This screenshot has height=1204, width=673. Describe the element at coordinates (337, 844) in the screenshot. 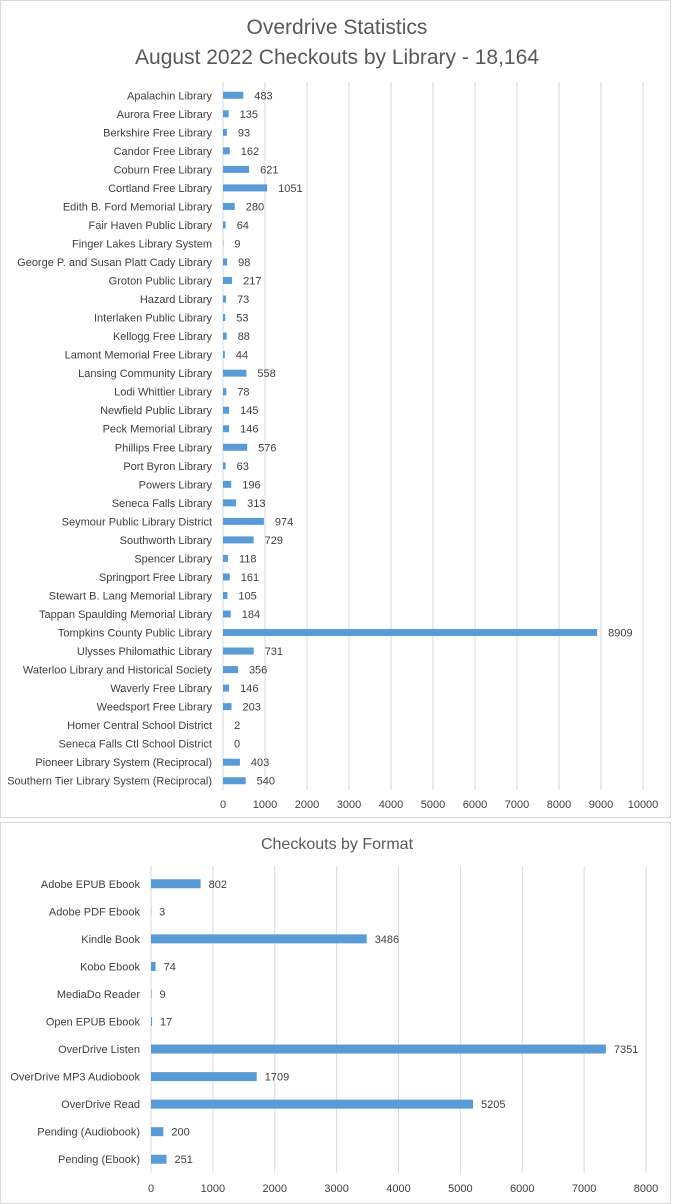

I see `chart-title: Checkouts by Format` at that location.